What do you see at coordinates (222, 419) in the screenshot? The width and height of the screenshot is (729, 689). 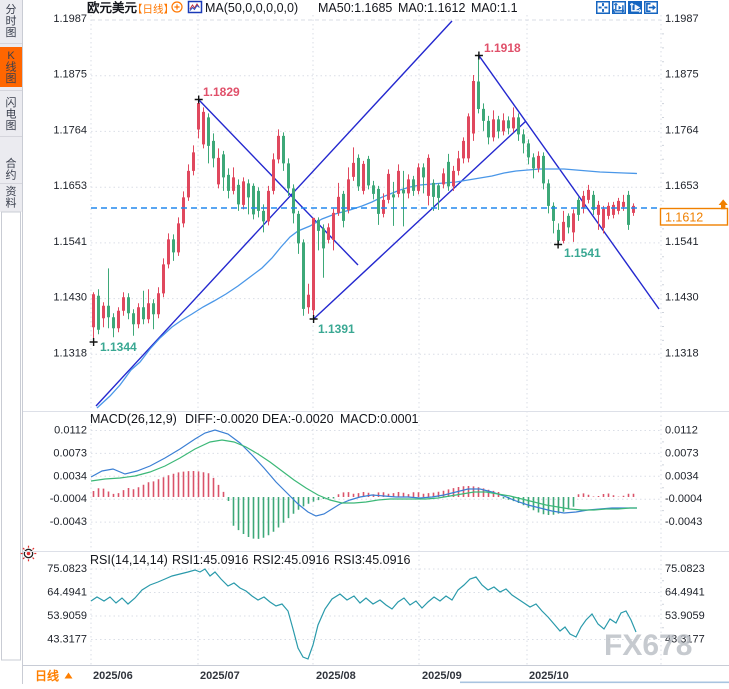 I see `svg-text: DIFF:-0.0020` at bounding box center [222, 419].